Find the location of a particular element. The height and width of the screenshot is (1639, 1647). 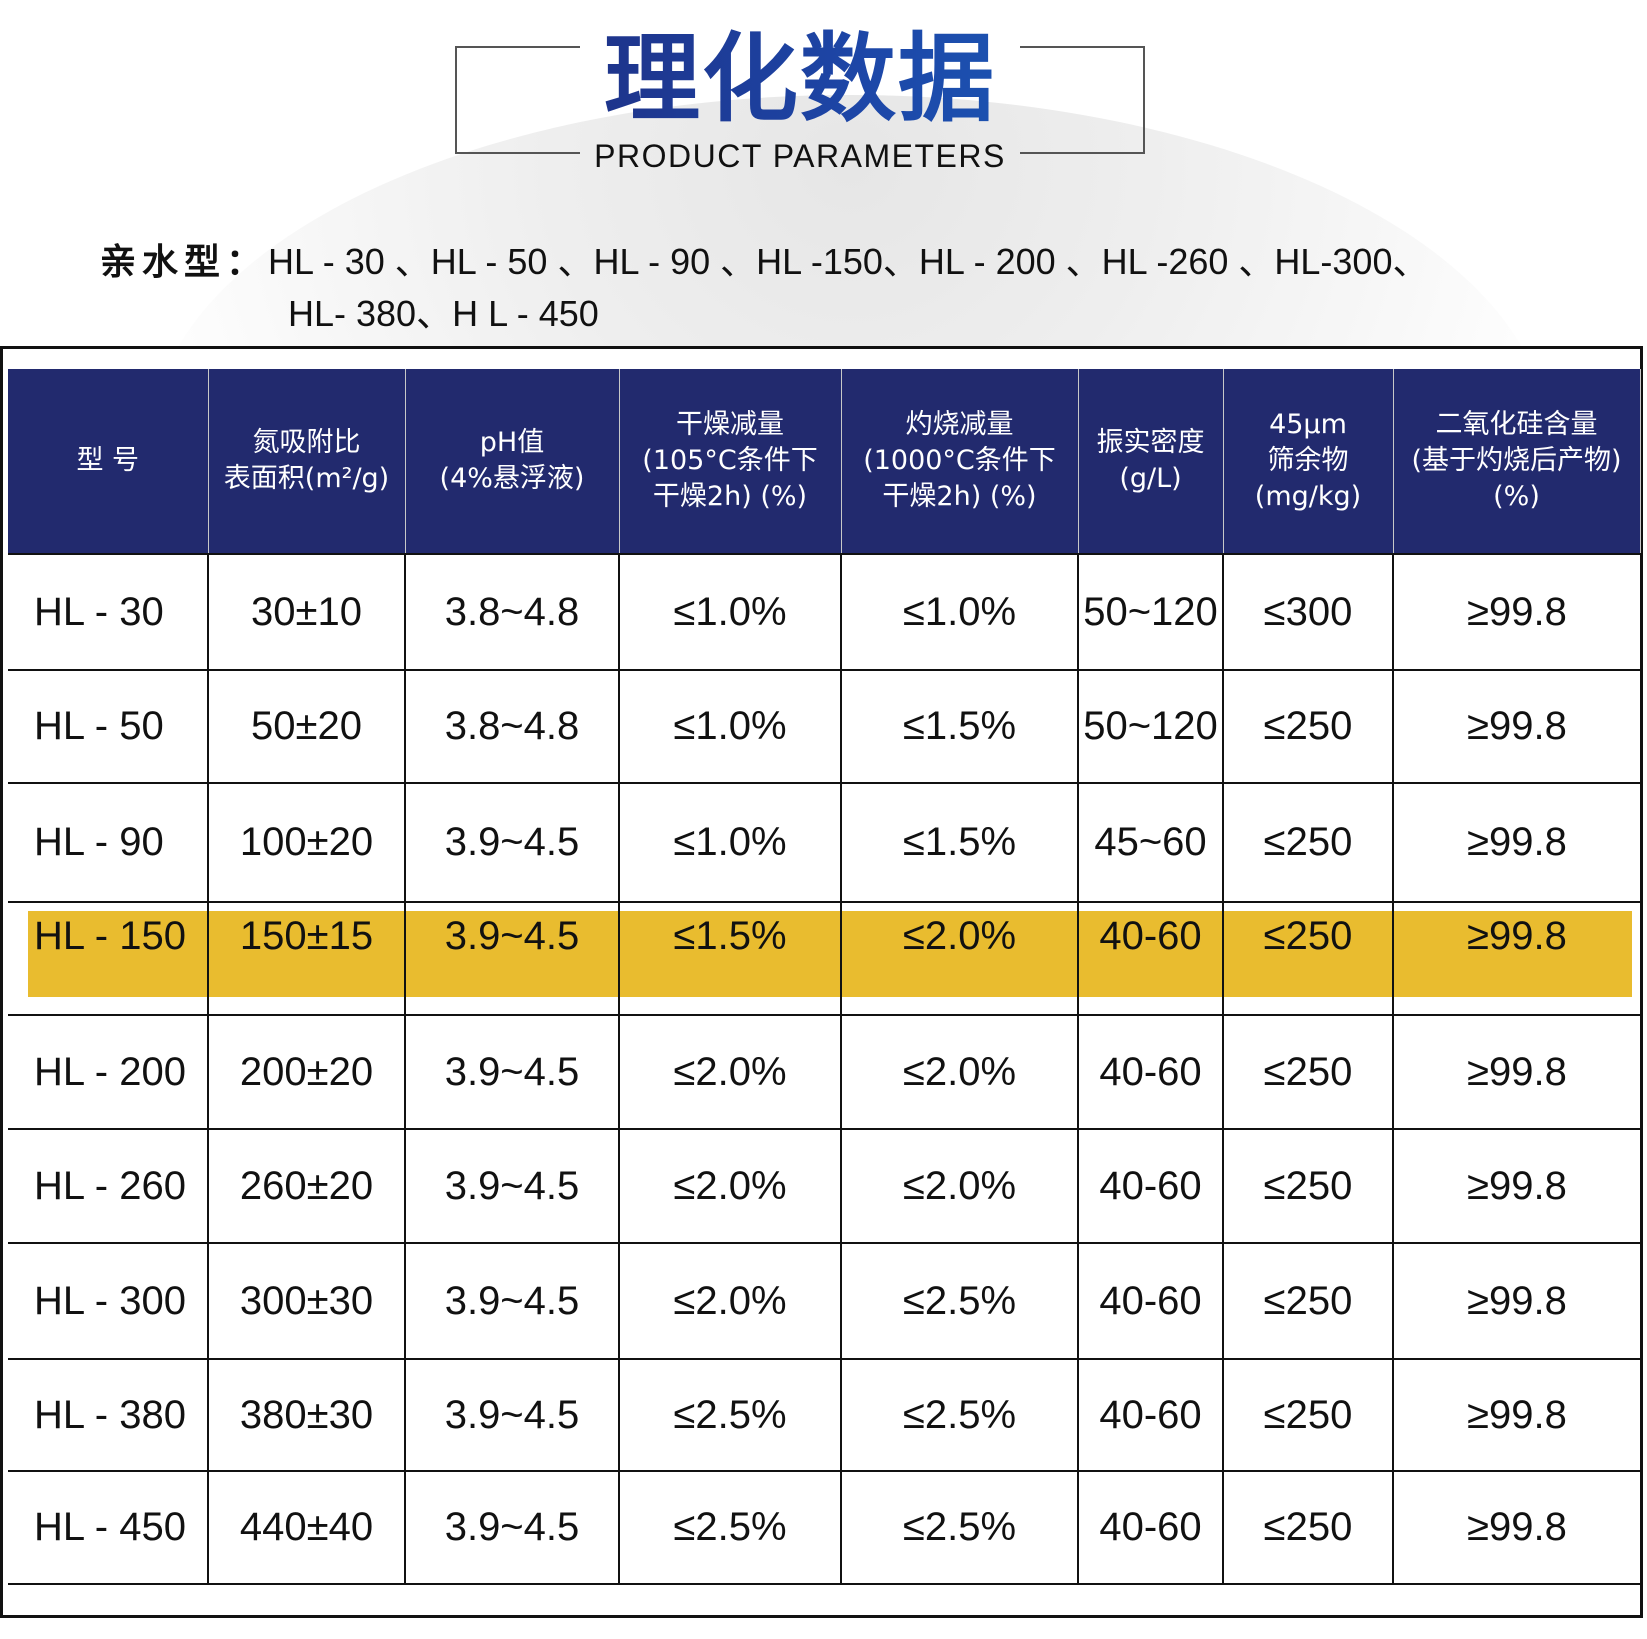

title-block: 理化数据 PRODUCT PARAMETERS is located at coordinates (800, 100).